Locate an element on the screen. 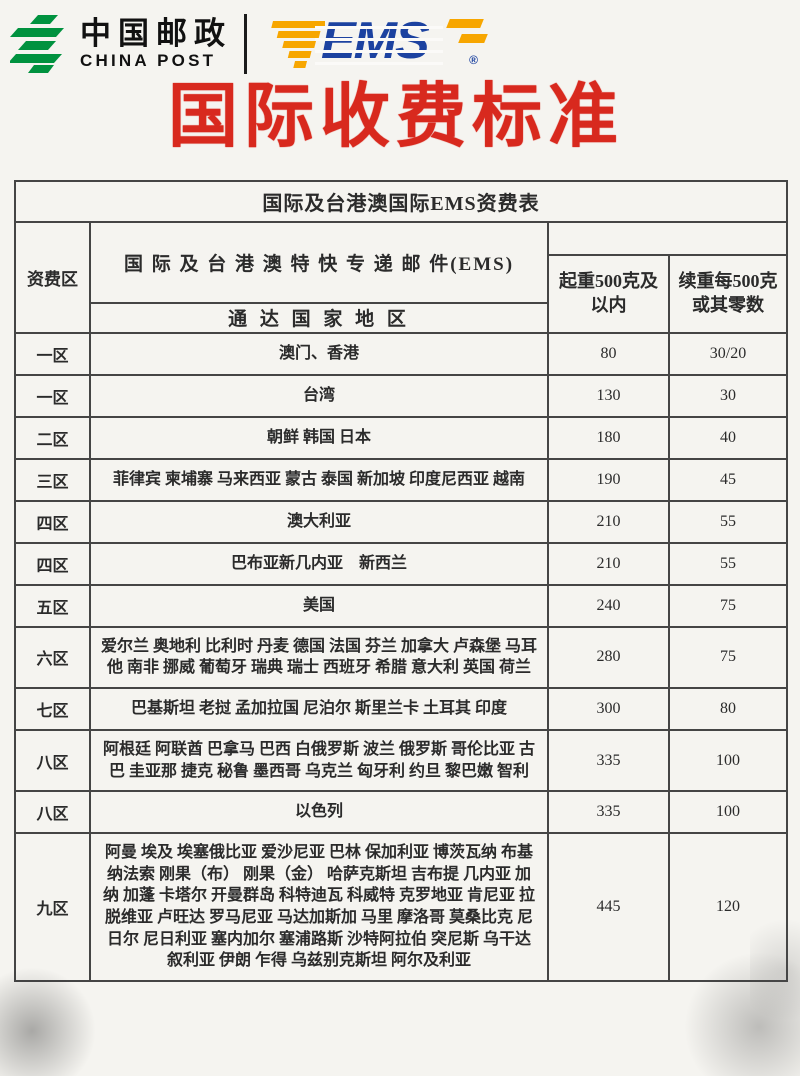 Image resolution: width=800 pixels, height=1076 pixels. additional-weight-price-cell: 30 is located at coordinates (728, 395).